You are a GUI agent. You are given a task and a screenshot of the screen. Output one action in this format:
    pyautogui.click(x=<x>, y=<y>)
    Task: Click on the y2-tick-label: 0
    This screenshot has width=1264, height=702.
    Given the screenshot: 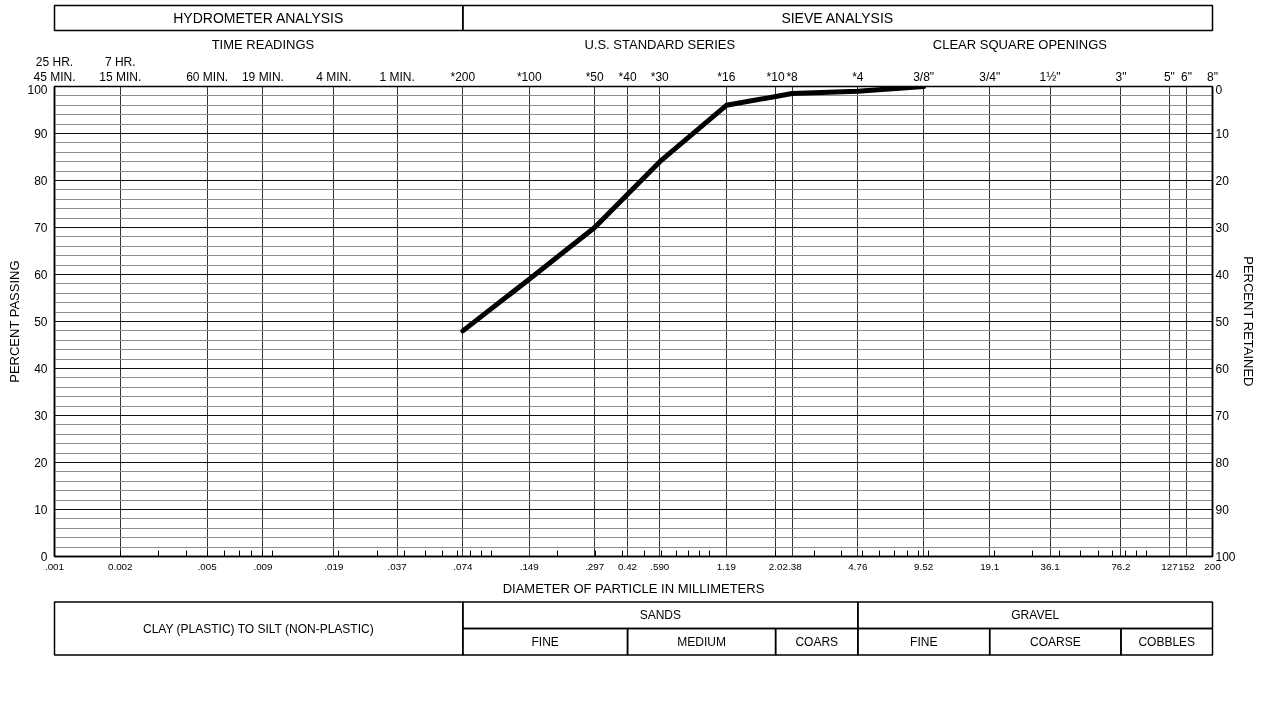 What is the action you would take?
    pyautogui.click(x=1219, y=89)
    